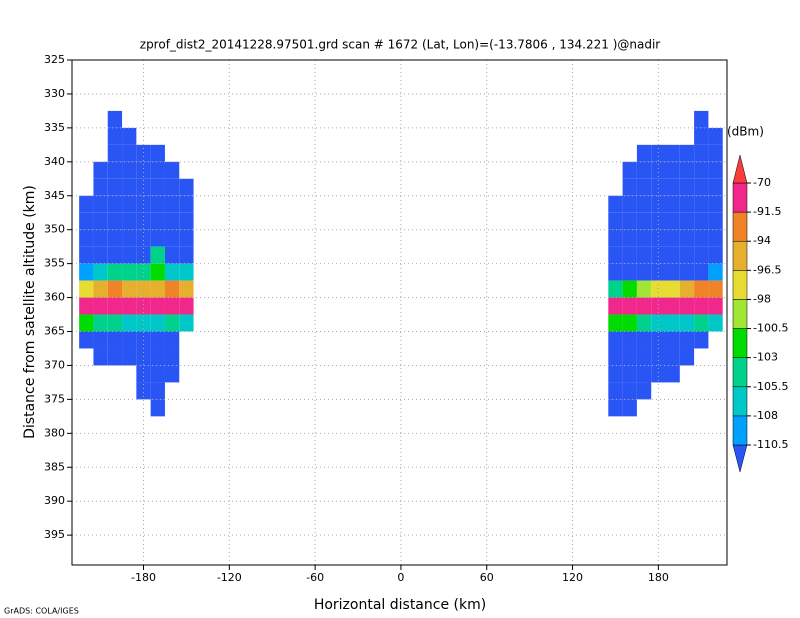  What do you see at coordinates (54, 59) in the screenshot?
I see `y-tick-label: 325` at bounding box center [54, 59].